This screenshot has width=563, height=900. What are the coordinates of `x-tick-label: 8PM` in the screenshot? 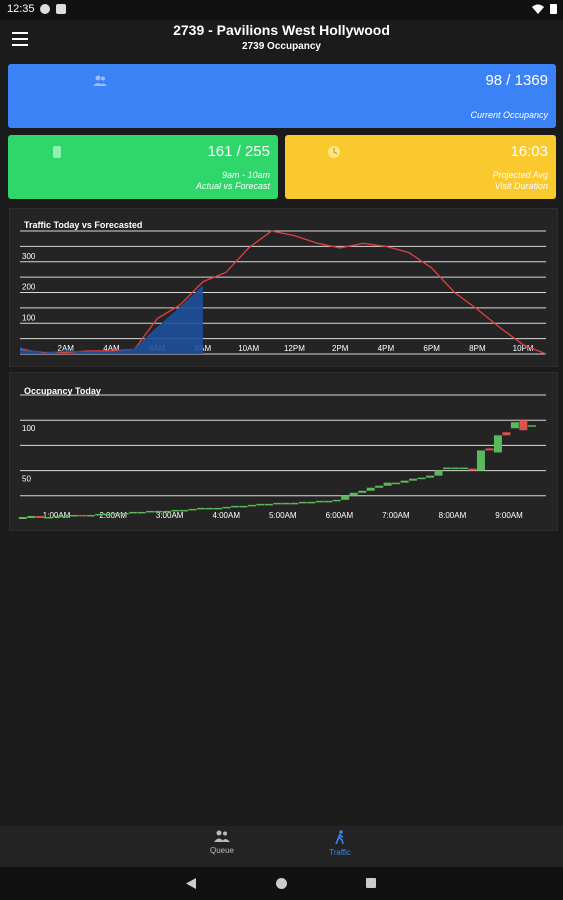 It's located at (477, 348).